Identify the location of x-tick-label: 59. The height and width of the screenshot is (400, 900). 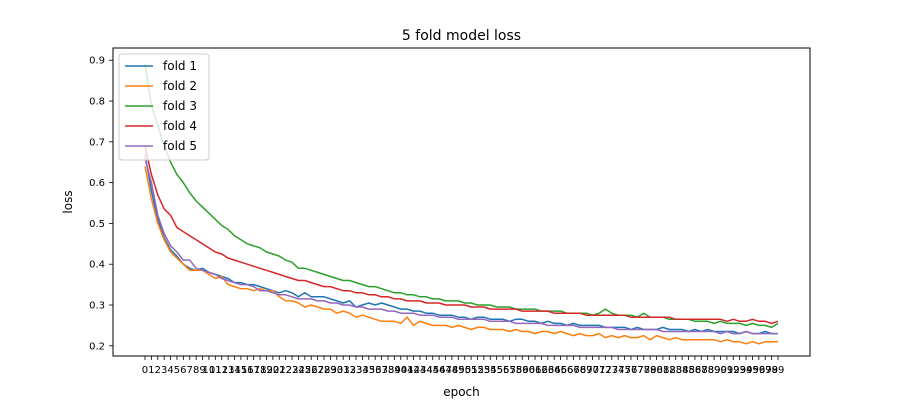
(522, 370).